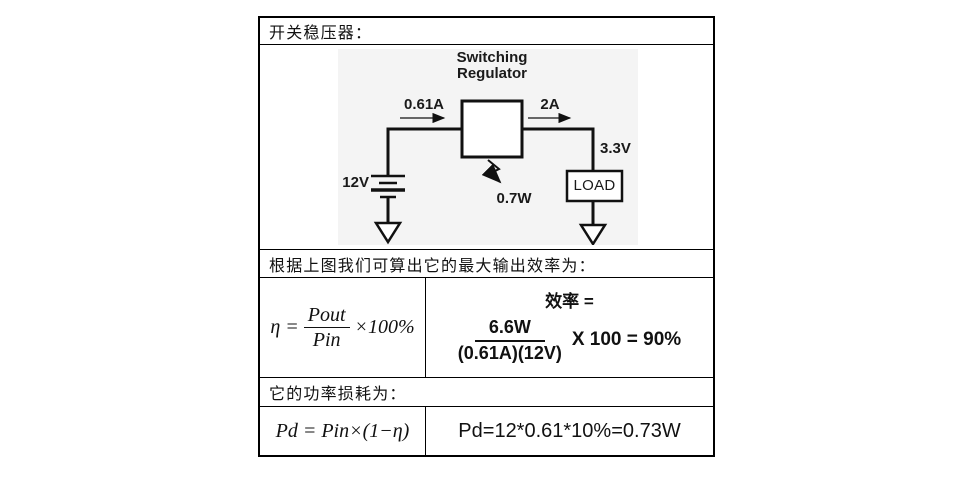  I want to click on output-voltage-label: 3.3V, so click(615, 148).